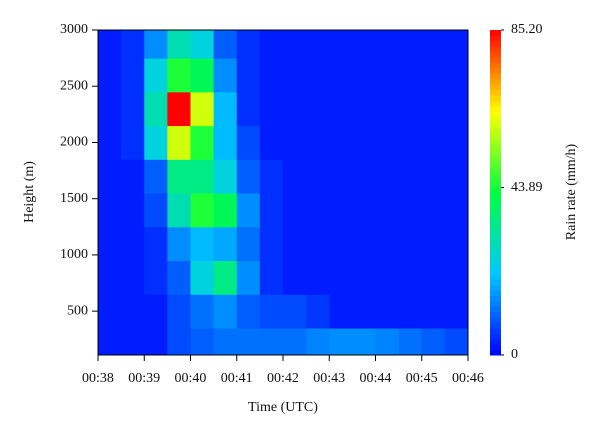 The image size is (600, 441). Describe the element at coordinates (283, 407) in the screenshot. I see `x-axis-label: Time (UTC)` at that location.